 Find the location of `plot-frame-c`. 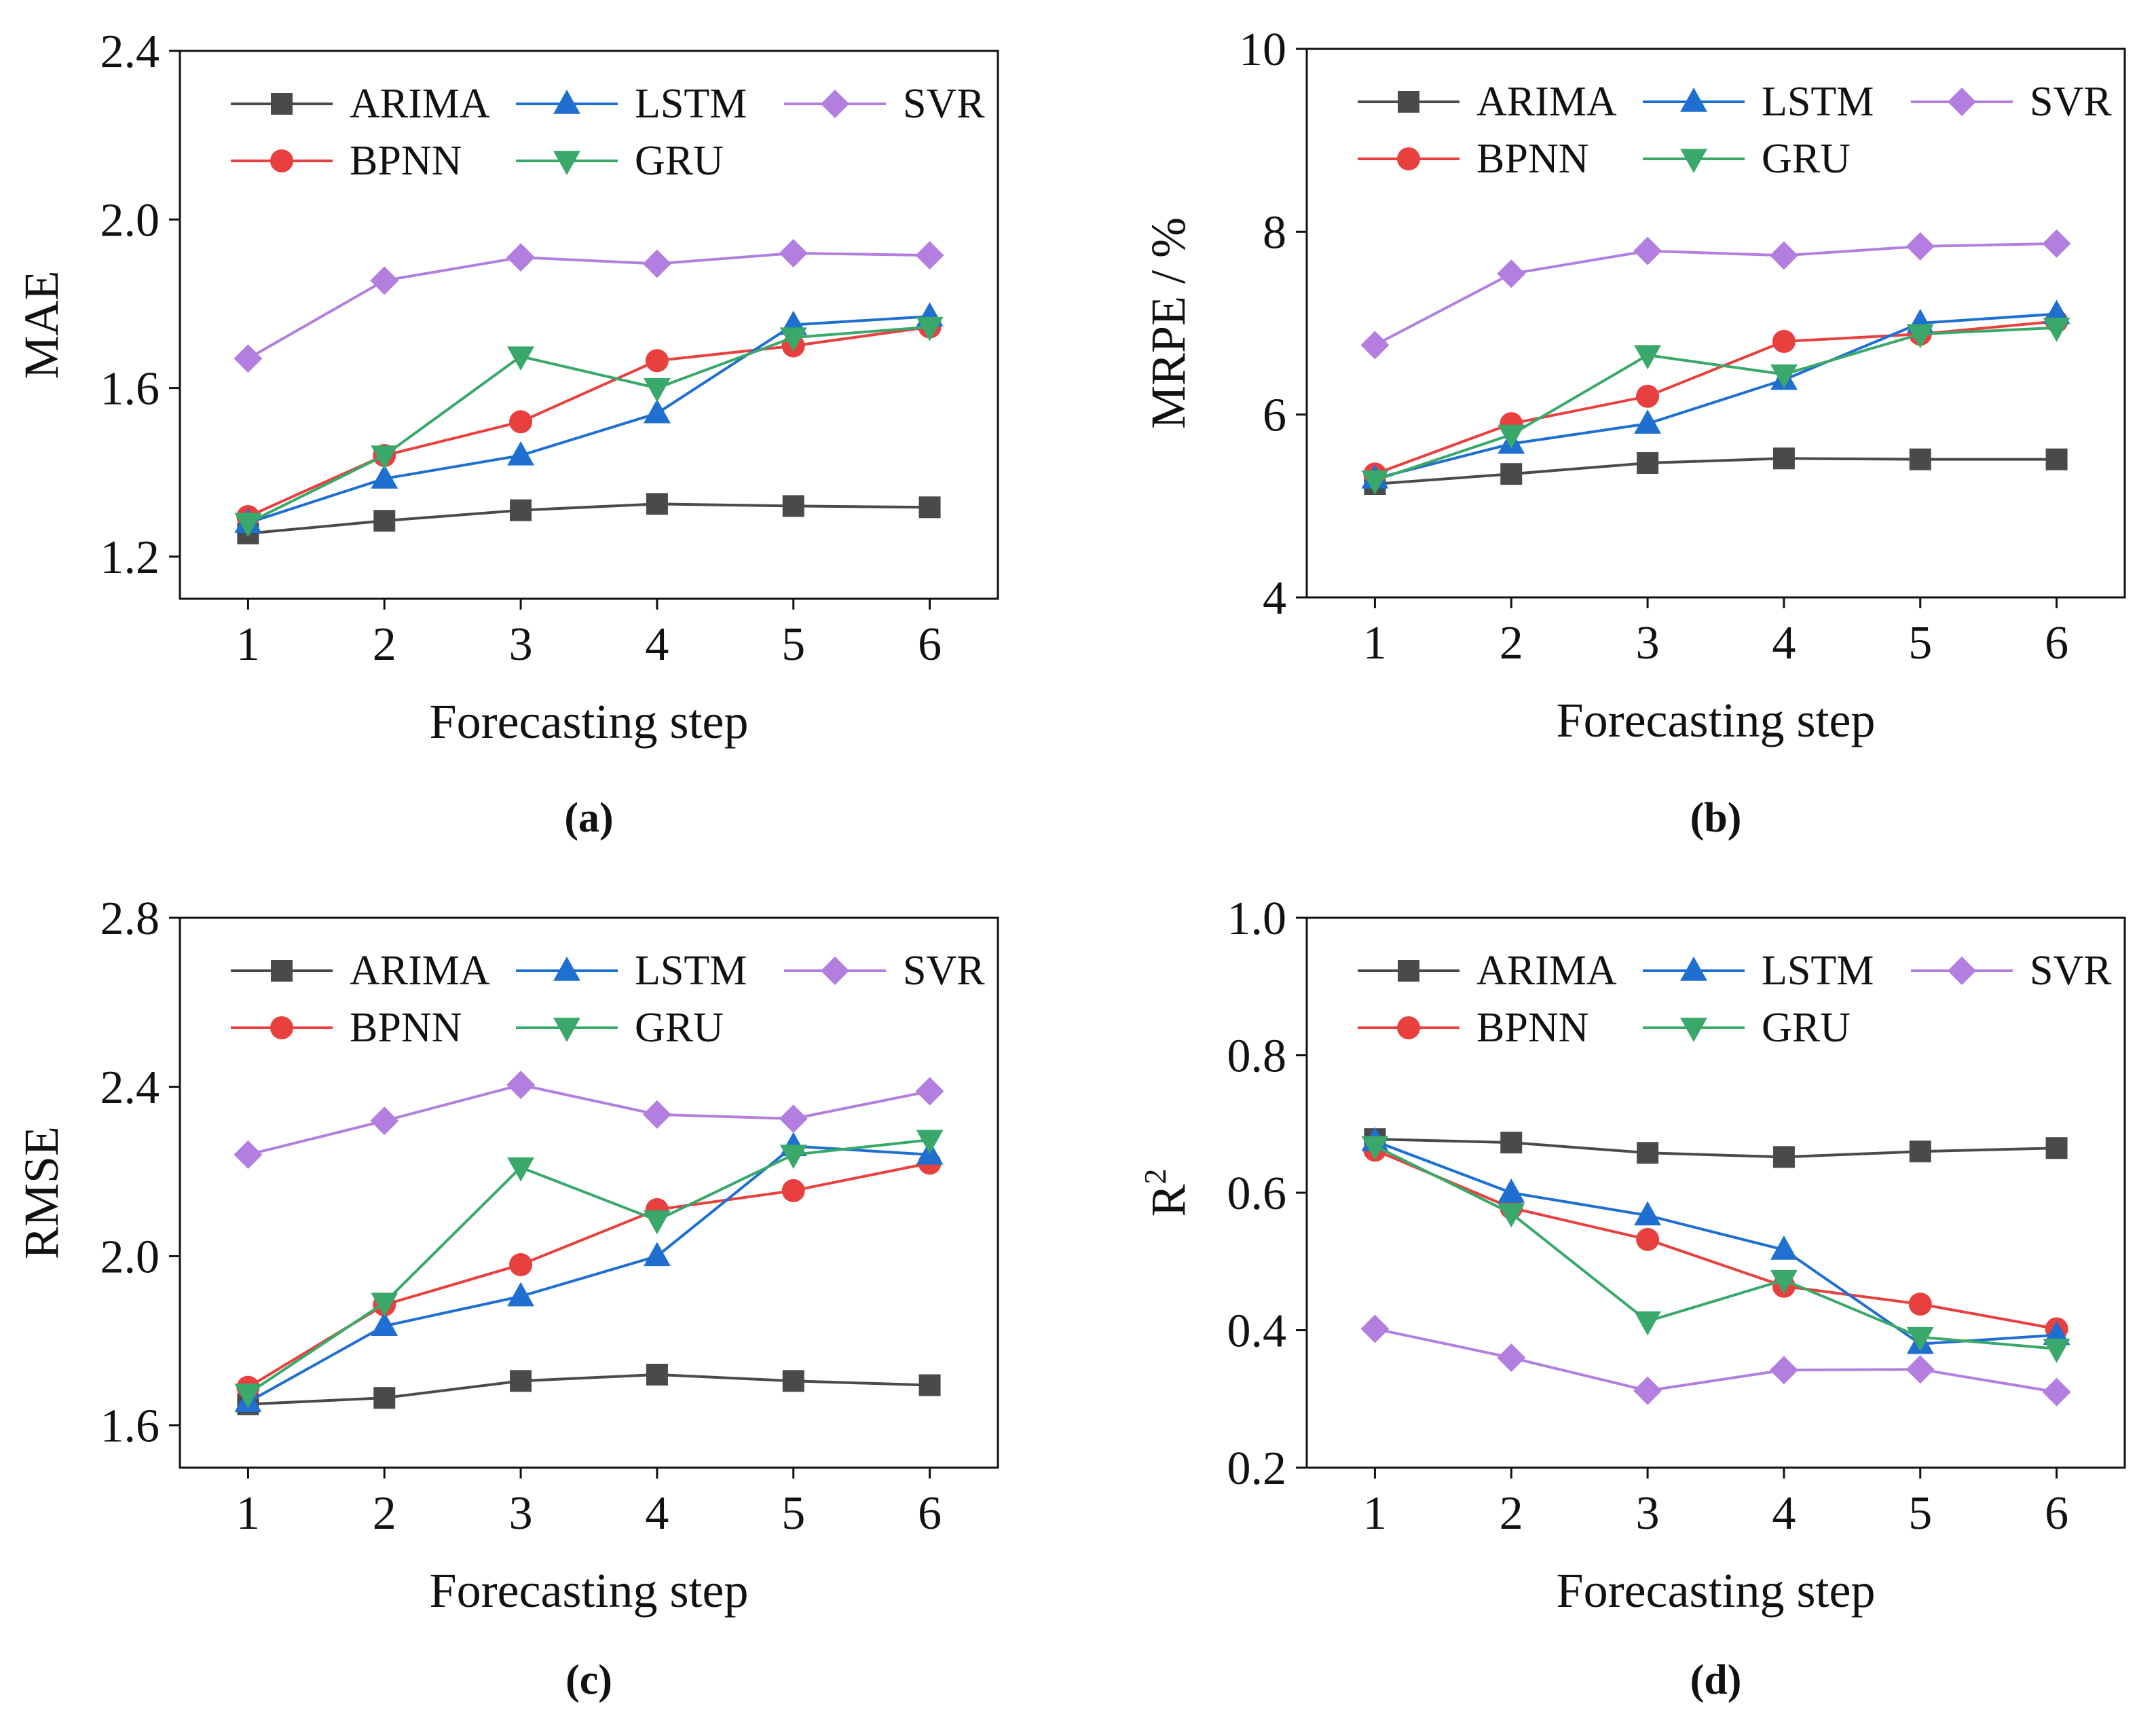

plot-frame-c is located at coordinates (589, 1192).